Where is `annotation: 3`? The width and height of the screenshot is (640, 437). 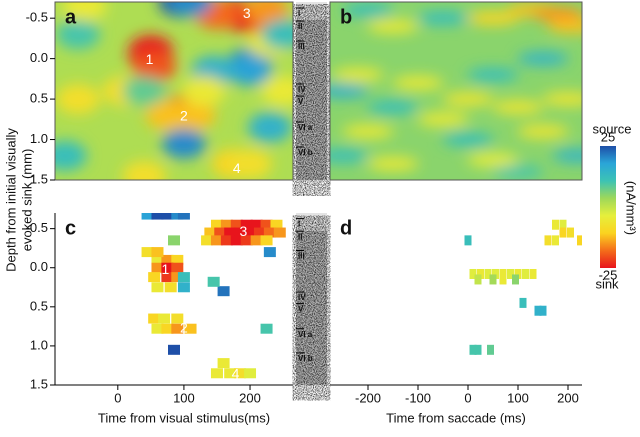 annotation: 3 is located at coordinates (244, 231).